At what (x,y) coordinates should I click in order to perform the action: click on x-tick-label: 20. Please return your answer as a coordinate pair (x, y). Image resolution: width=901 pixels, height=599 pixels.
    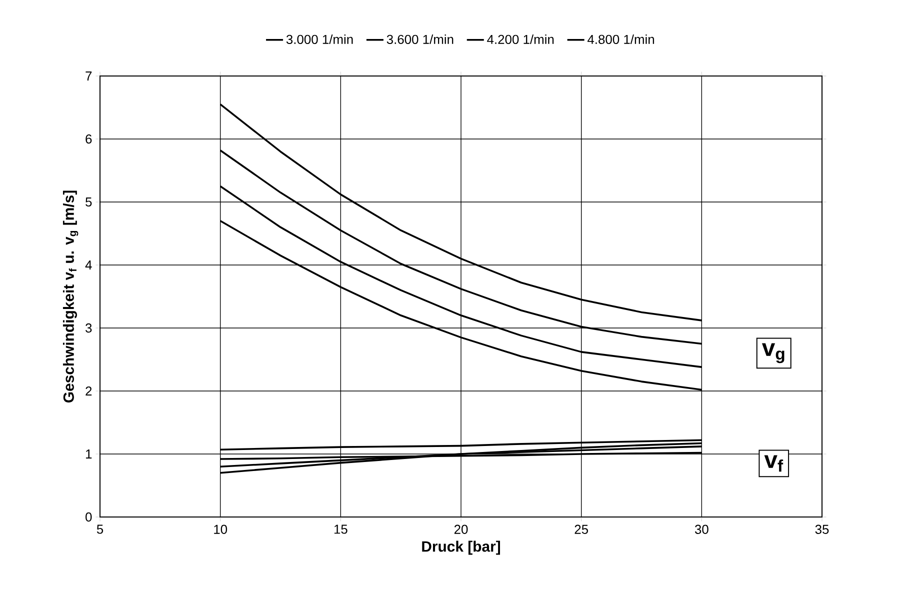
    Looking at the image, I should click on (461, 529).